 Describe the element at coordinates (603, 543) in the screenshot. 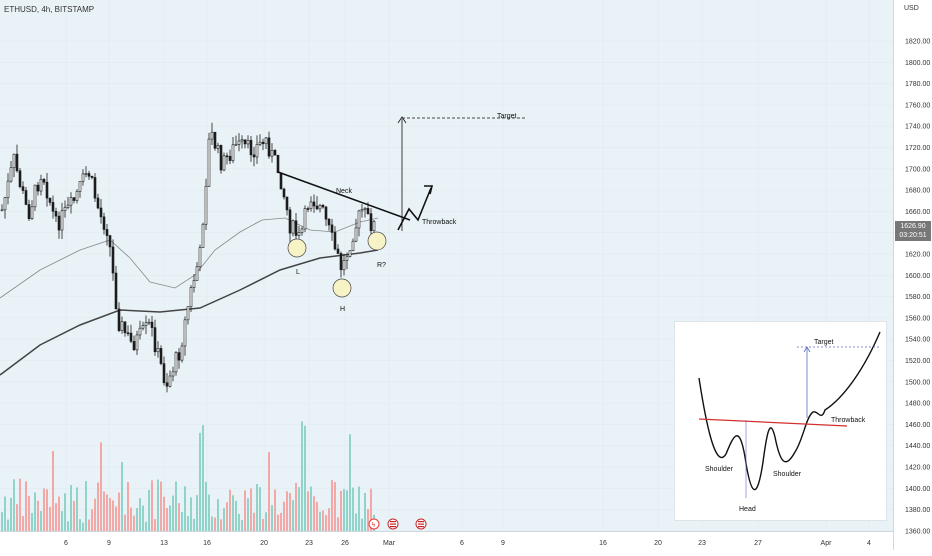

I see `time-axis-tick-label: 16` at that location.